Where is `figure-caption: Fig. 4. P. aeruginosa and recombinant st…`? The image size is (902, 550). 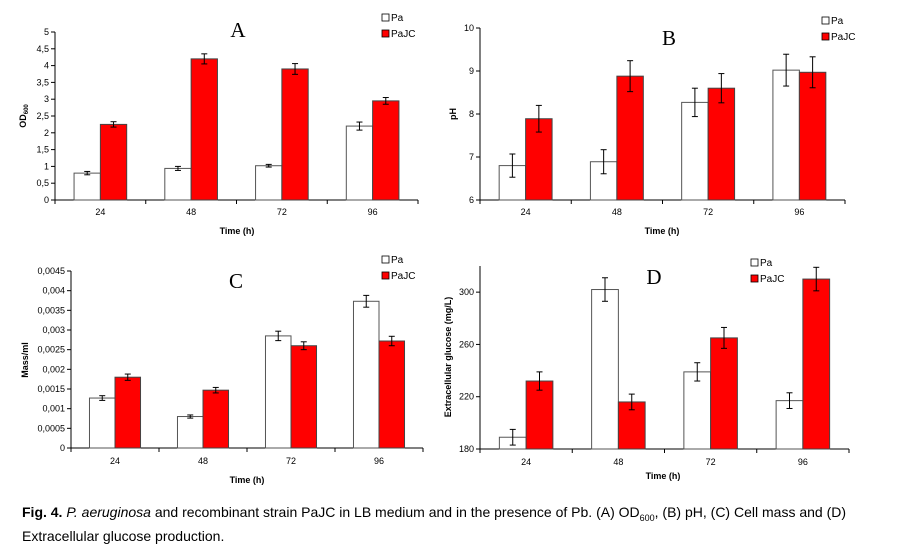 figure-caption: Fig. 4. P. aeruginosa and recombinant st… is located at coordinates (457, 524).